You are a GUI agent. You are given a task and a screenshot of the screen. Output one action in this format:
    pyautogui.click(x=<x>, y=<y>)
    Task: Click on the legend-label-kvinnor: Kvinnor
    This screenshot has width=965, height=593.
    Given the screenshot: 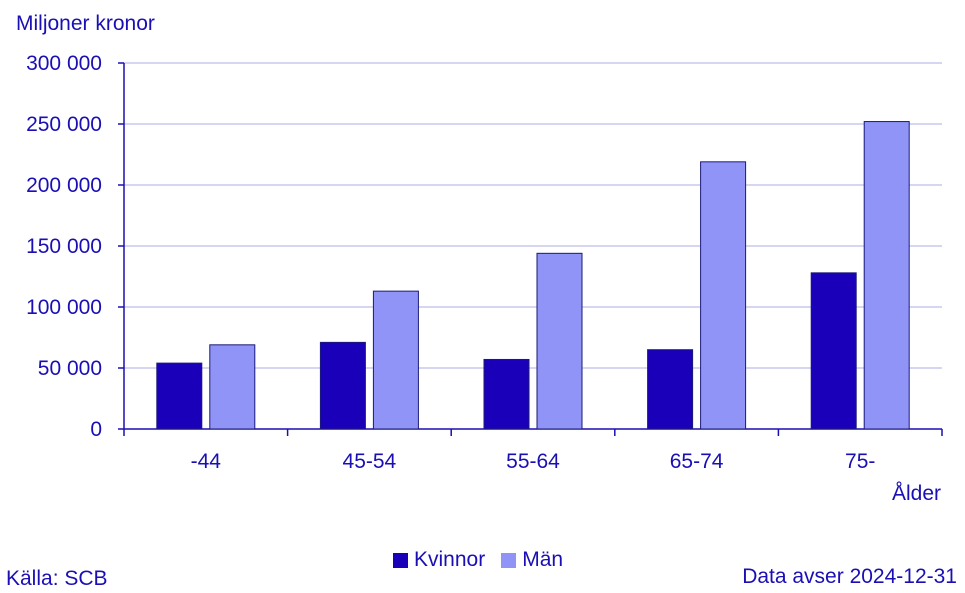 What is the action you would take?
    pyautogui.click(x=450, y=559)
    